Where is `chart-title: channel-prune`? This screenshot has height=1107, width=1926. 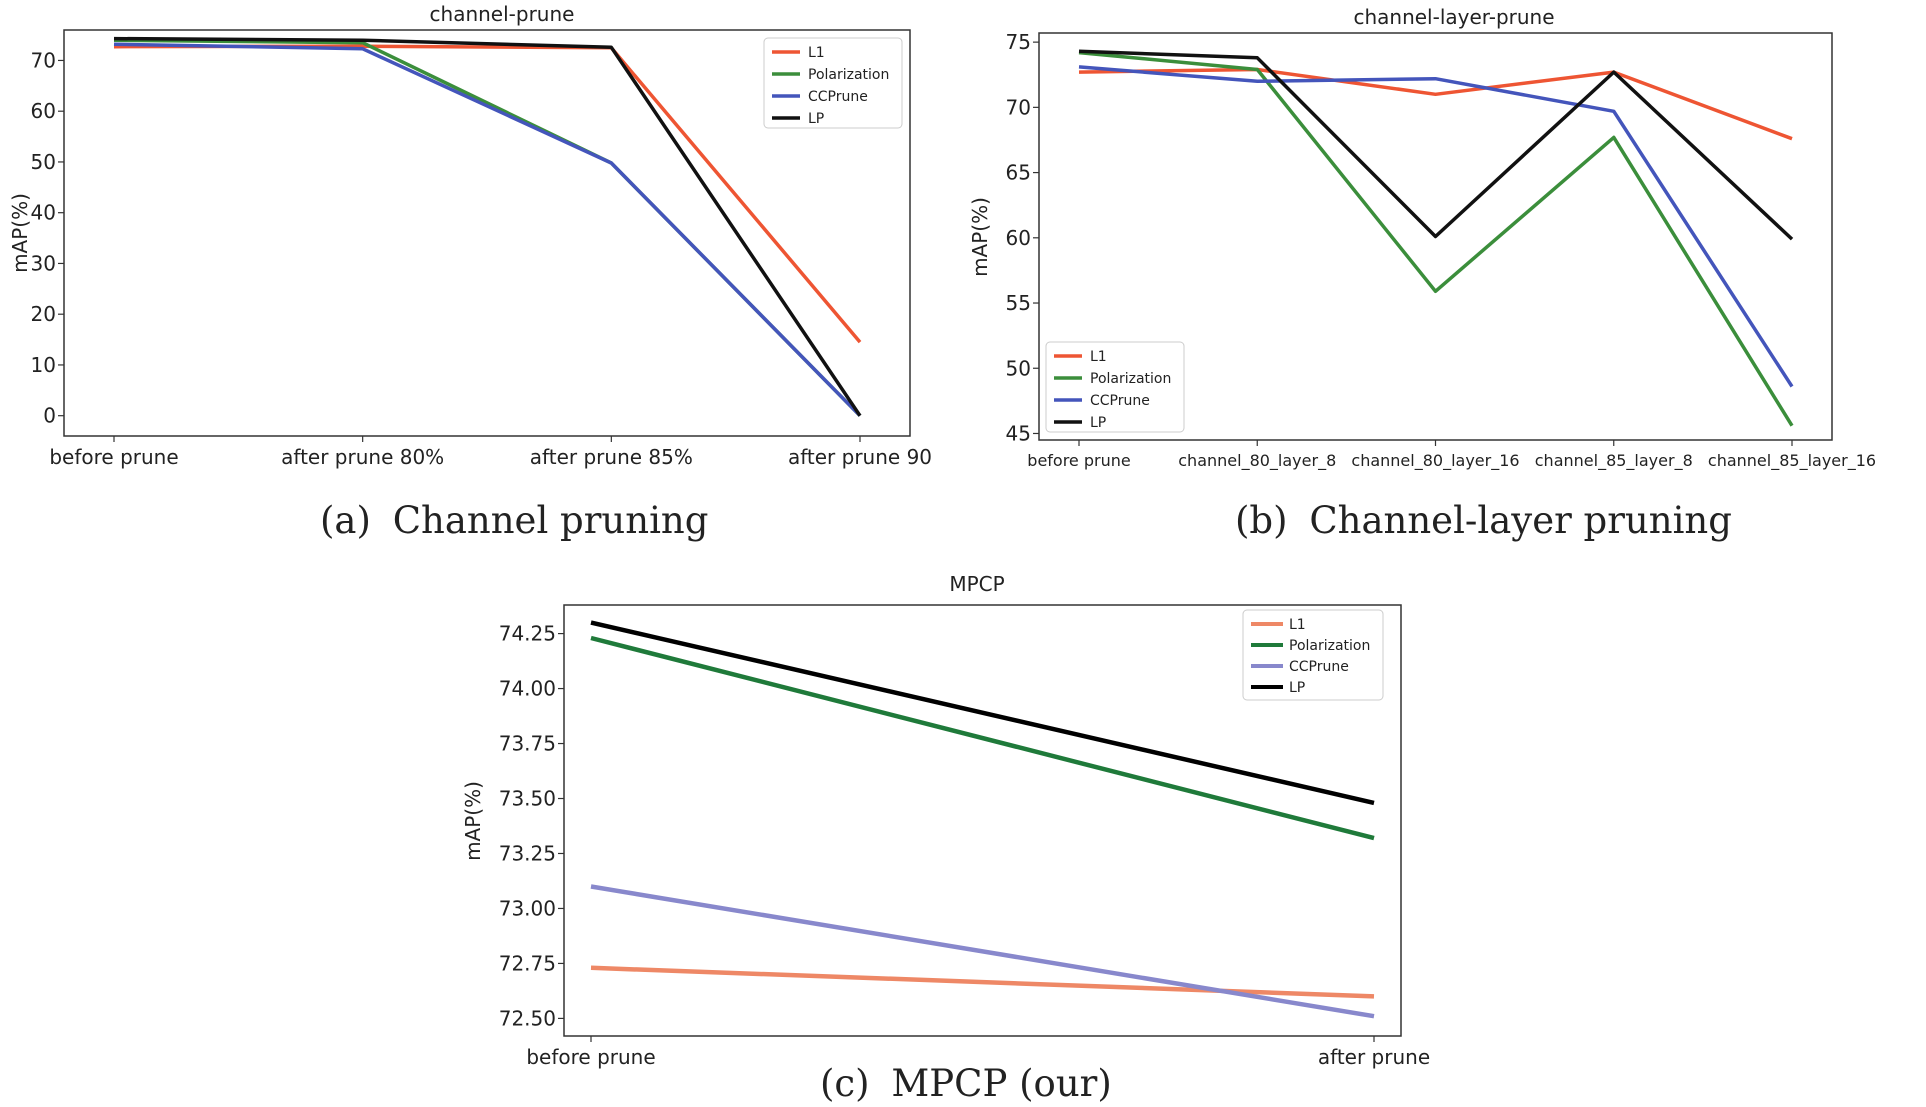 chart-title: channel-prune is located at coordinates (502, 14).